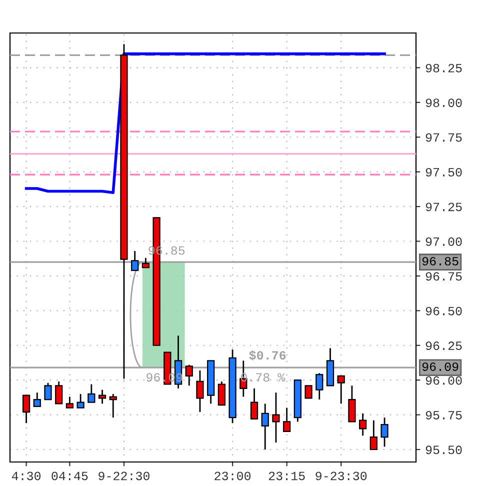 This screenshot has width=479, height=486. Describe the element at coordinates (440, 261) in the screenshot. I see `ref-line-label: 96.85` at that location.